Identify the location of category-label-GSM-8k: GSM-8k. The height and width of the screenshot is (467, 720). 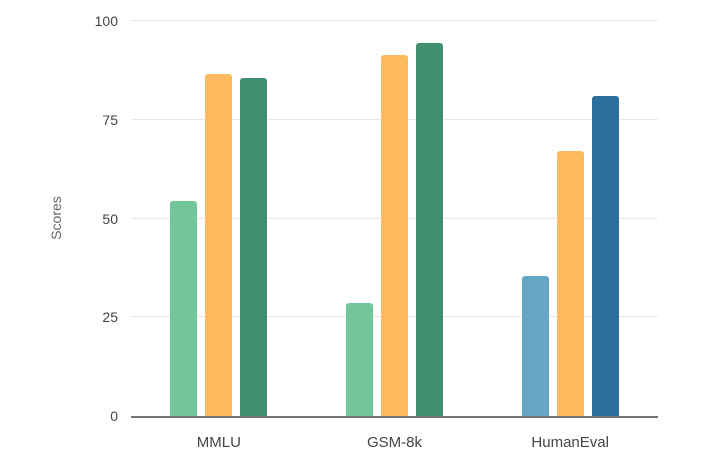
(395, 442).